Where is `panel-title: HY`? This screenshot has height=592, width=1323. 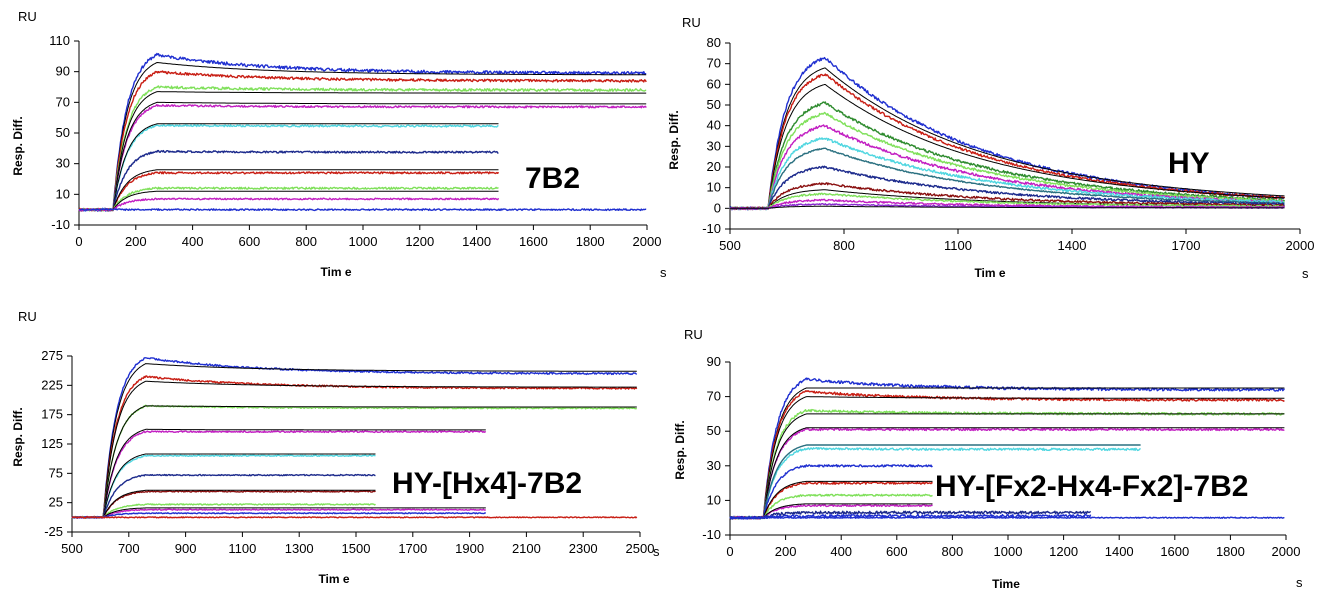 panel-title: HY is located at coordinates (1189, 163).